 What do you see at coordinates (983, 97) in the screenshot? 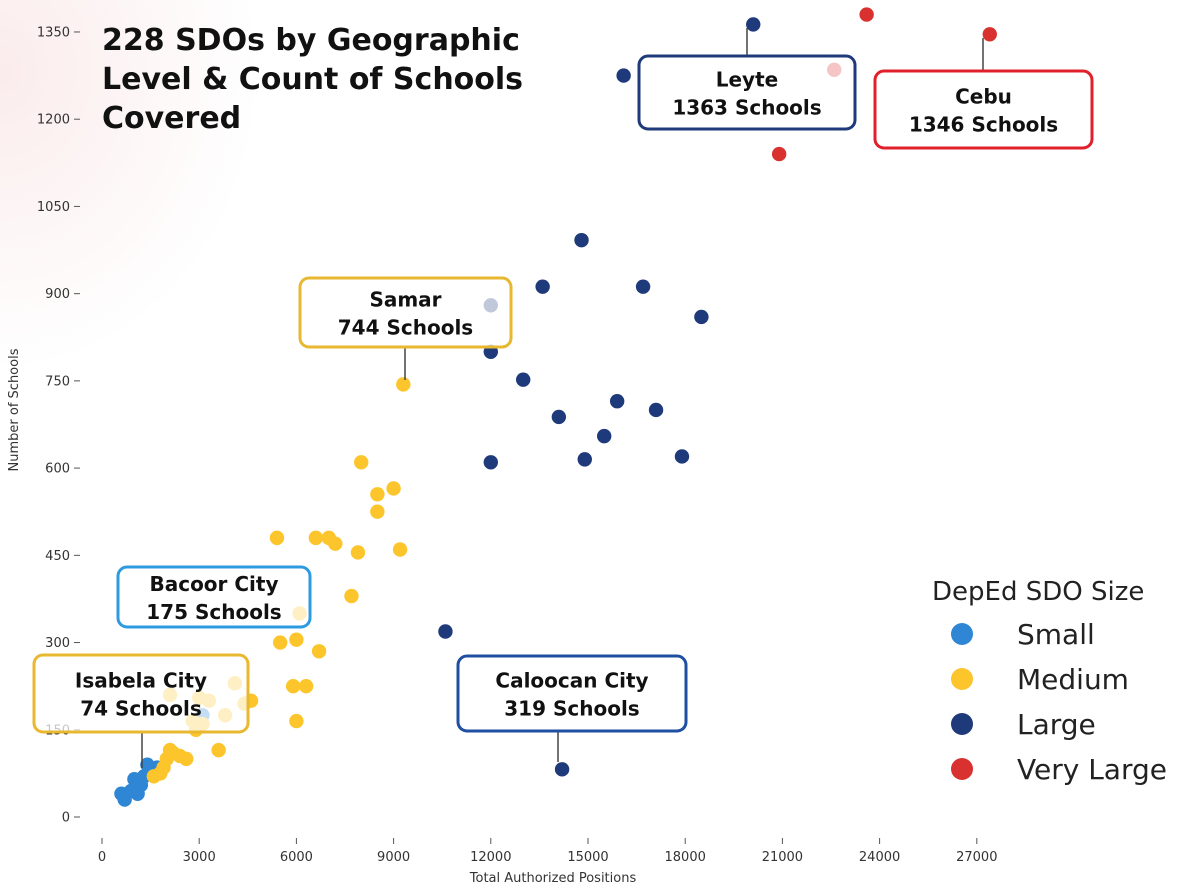
I see `callout-name: Cebu` at bounding box center [983, 97].